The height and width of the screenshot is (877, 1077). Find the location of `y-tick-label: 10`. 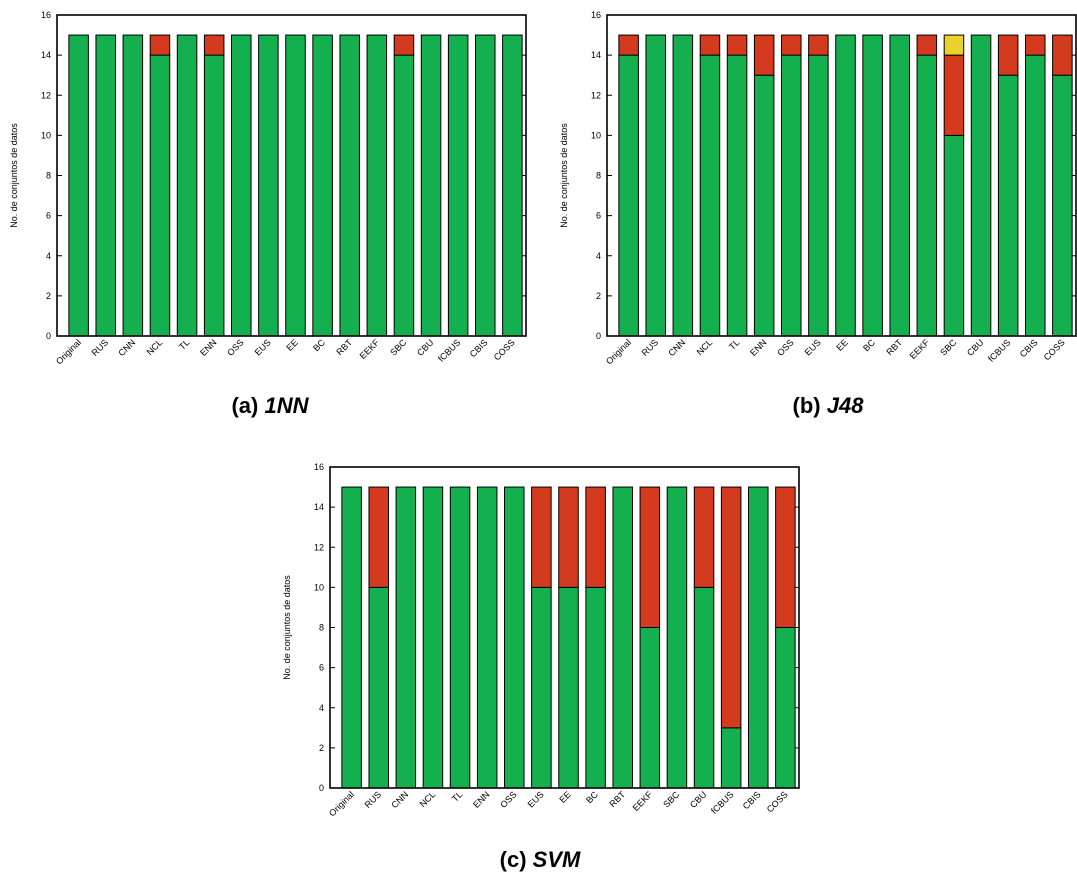

y-tick-label: 10 is located at coordinates (596, 135).